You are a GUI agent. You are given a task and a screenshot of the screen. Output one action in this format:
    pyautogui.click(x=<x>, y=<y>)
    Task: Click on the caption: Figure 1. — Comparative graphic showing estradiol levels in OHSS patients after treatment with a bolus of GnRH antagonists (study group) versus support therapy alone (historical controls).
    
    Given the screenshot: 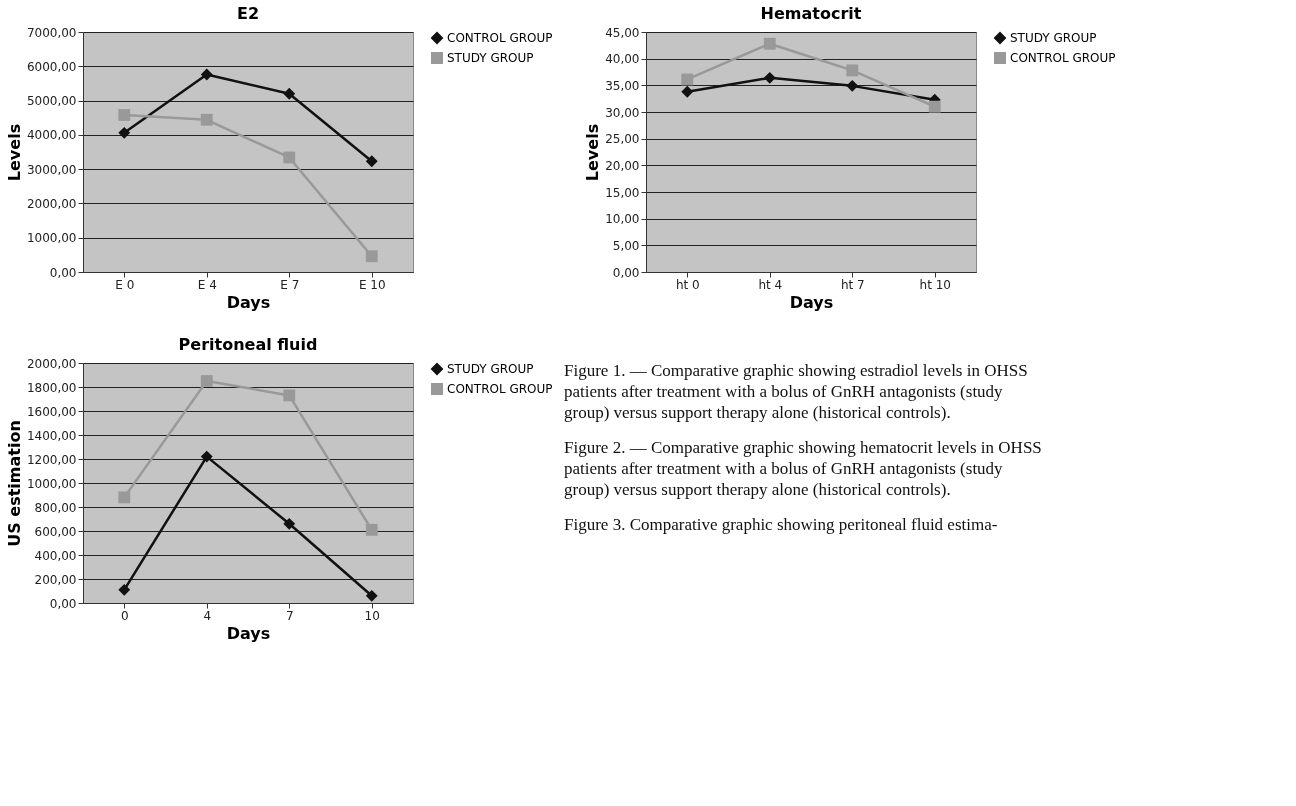 What is the action you would take?
    pyautogui.click(x=796, y=391)
    